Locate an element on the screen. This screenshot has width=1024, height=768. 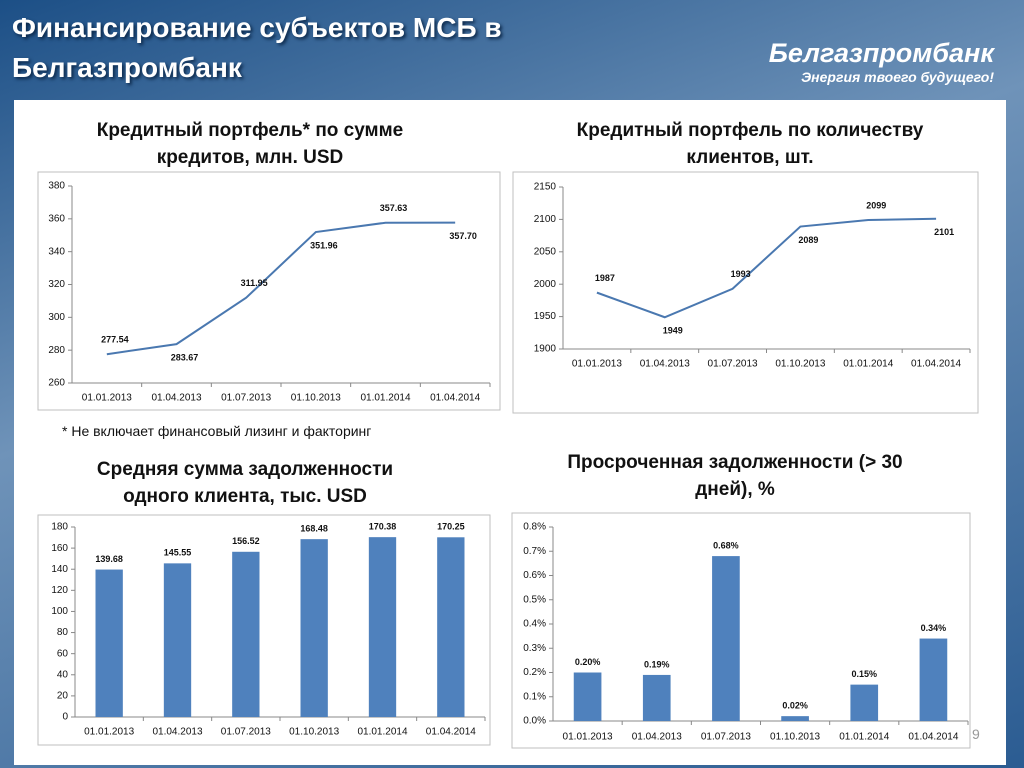
y-tick-label: 0.0% is located at coordinates (534, 721).